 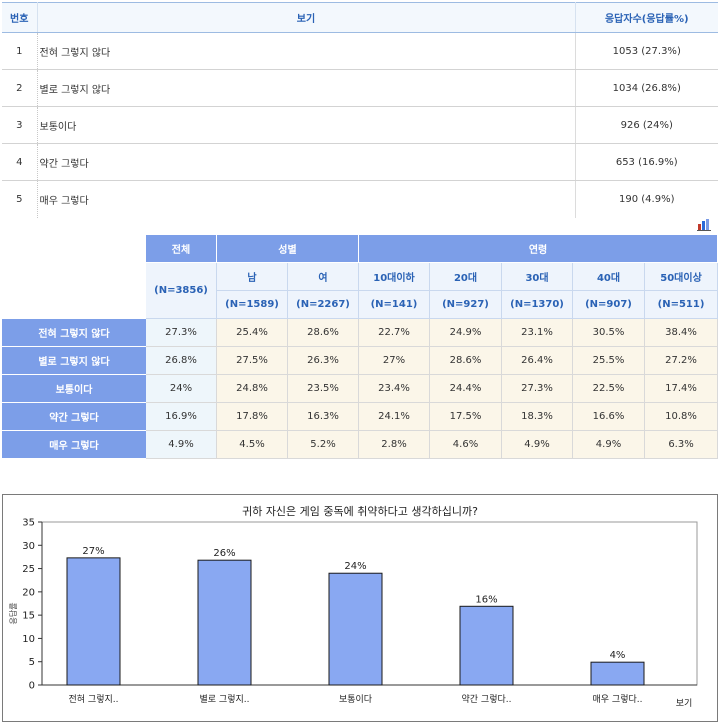 I want to click on crosstab-value: 27.2%, so click(x=682, y=361).